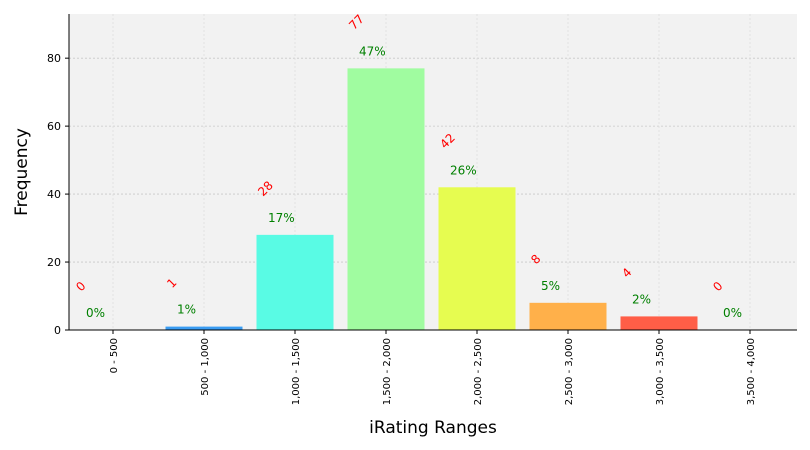  Describe the element at coordinates (550, 286) in the screenshot. I see `bar-percent-label: 5%` at that location.